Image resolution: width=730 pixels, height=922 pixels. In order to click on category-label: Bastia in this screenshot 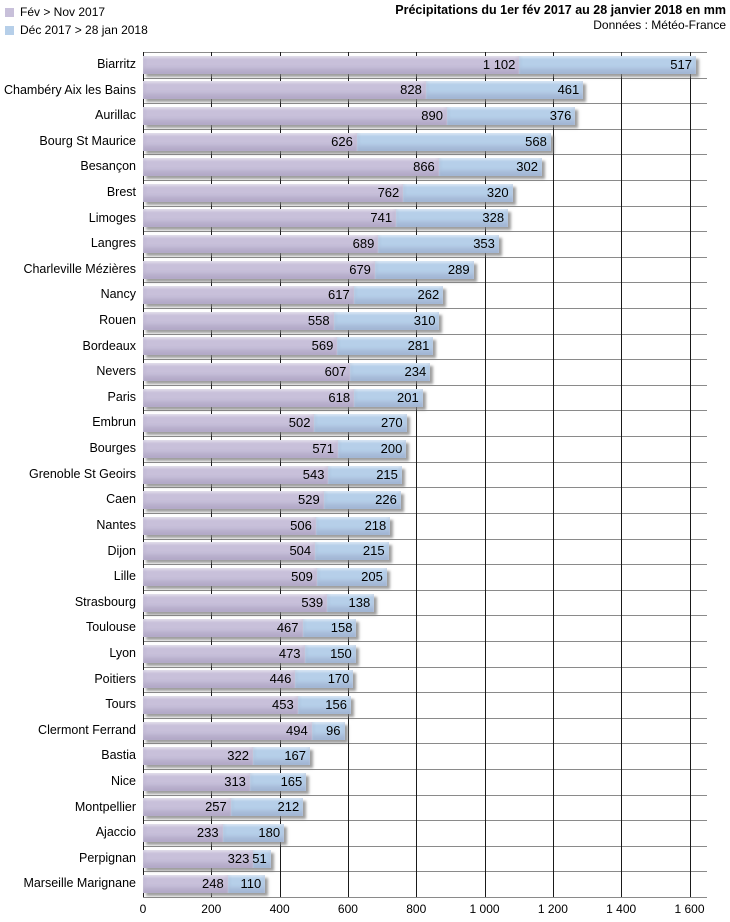, I will do `click(118, 755)`.